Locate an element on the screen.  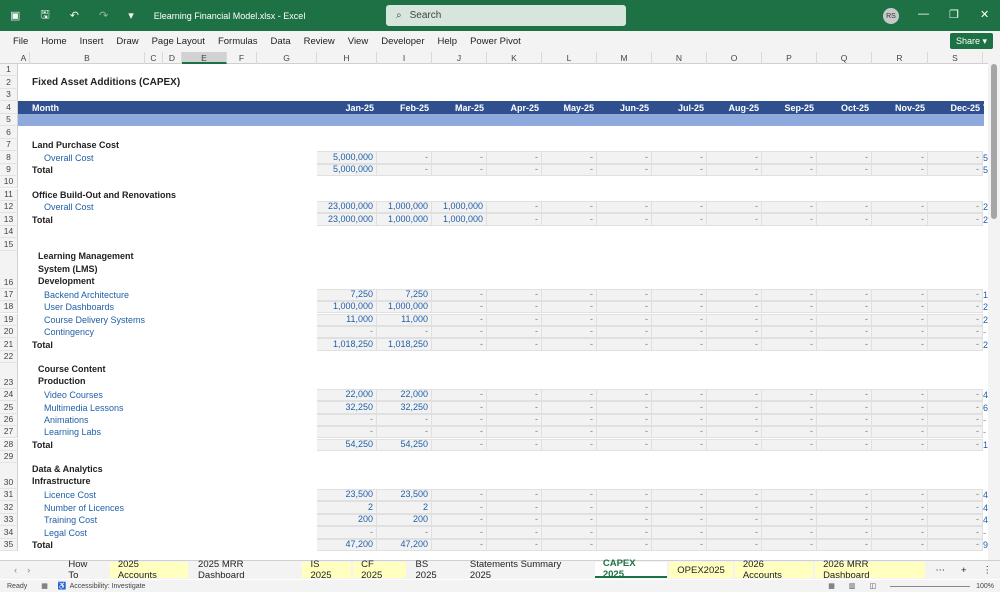
value-cell: 11,000 is located at coordinates (404, 319).